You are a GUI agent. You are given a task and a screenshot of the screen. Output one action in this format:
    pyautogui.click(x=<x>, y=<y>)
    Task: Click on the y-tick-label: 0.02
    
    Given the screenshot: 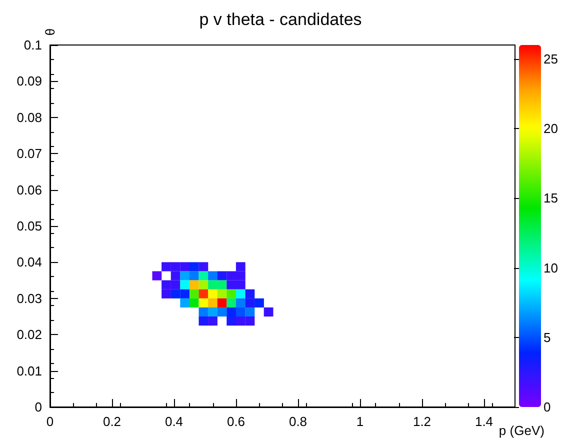 What is the action you would take?
    pyautogui.click(x=29, y=334)
    